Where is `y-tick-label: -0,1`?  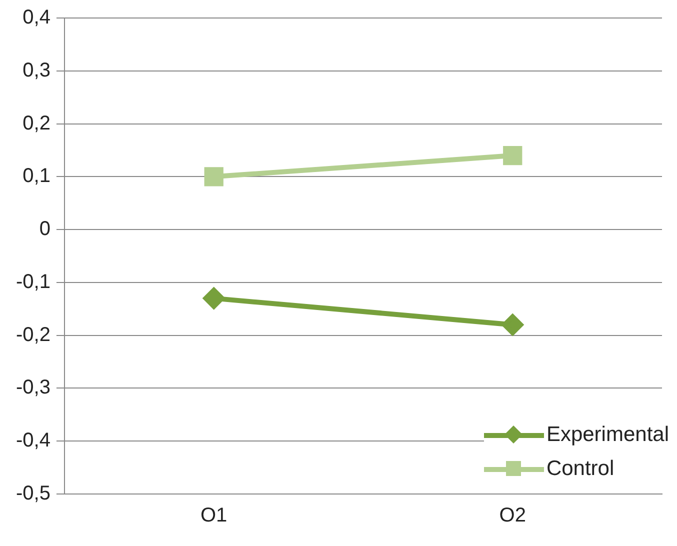
y-tick-label: -0,1 is located at coordinates (33, 281).